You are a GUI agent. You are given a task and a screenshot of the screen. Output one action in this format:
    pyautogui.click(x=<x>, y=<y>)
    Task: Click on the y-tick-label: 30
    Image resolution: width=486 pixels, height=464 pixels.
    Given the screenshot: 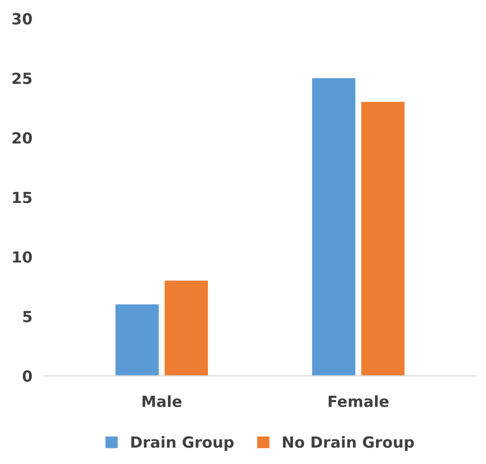 What is the action you would take?
    pyautogui.click(x=22, y=19)
    